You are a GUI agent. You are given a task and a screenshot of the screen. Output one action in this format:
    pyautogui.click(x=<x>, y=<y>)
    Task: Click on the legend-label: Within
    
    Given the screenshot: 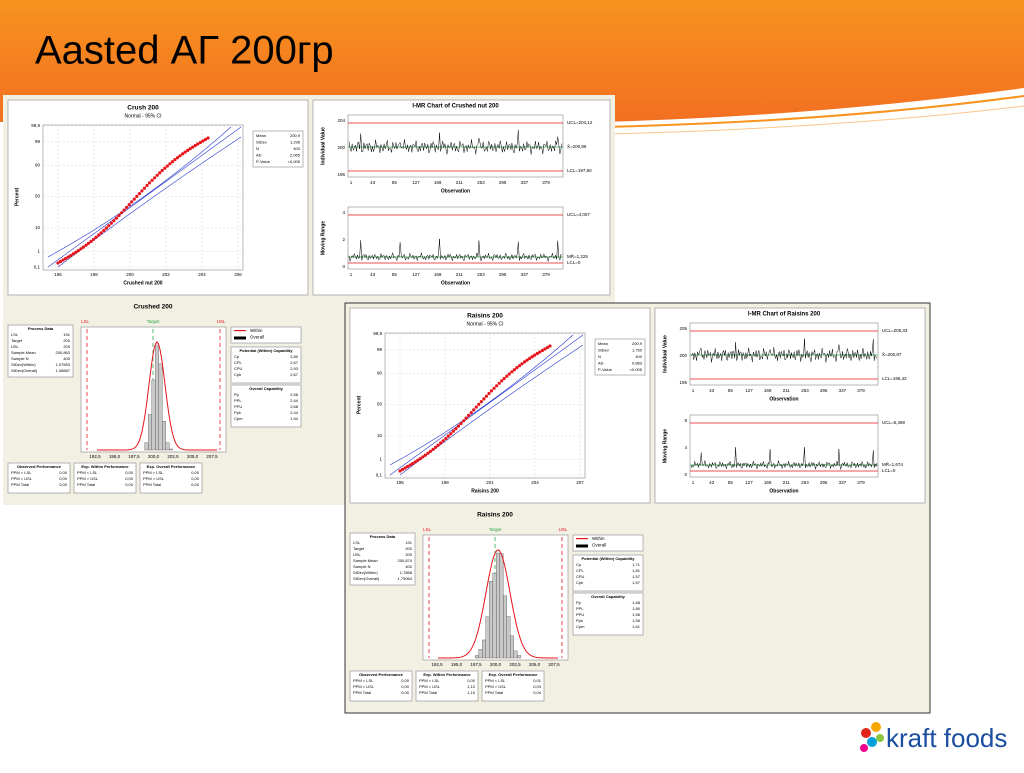 What is the action you would take?
    pyautogui.click(x=598, y=538)
    